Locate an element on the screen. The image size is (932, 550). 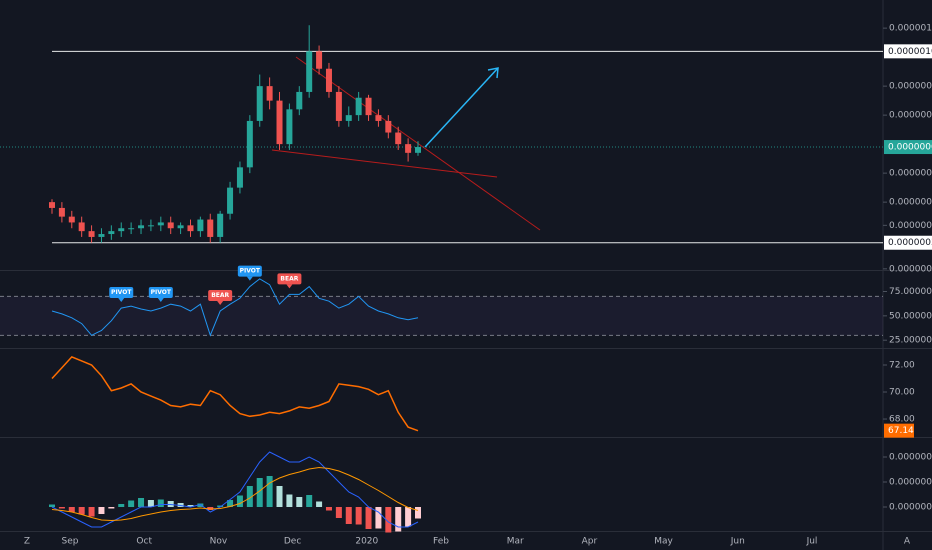
x-tick-label: Feb is located at coordinates (441, 542).